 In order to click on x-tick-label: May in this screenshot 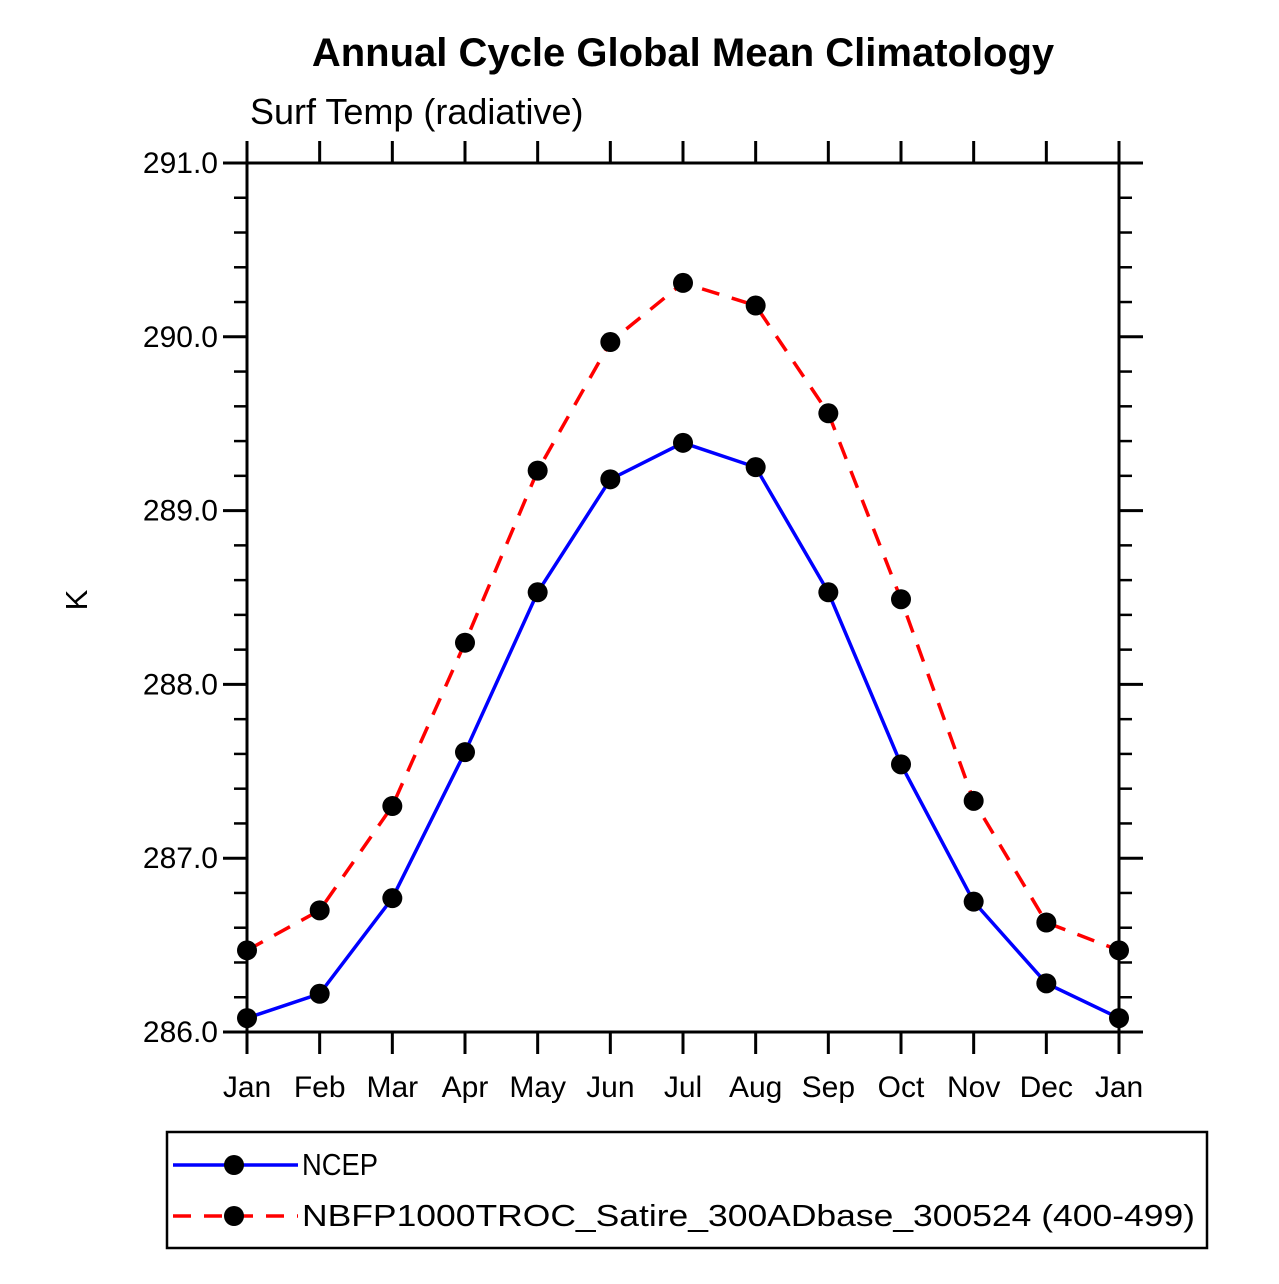, I will do `click(537, 1087)`.